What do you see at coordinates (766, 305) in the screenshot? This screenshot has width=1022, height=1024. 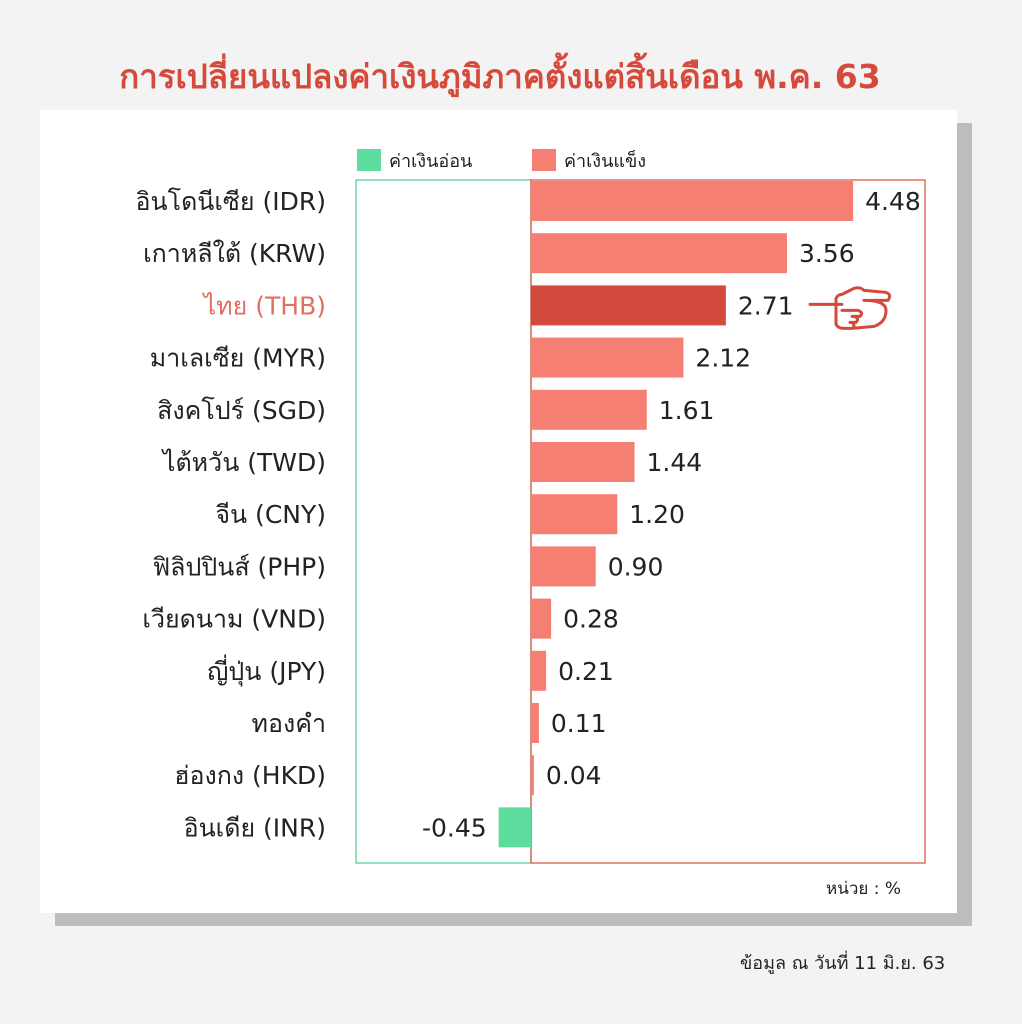 I see `value-label-3: 2.71` at bounding box center [766, 305].